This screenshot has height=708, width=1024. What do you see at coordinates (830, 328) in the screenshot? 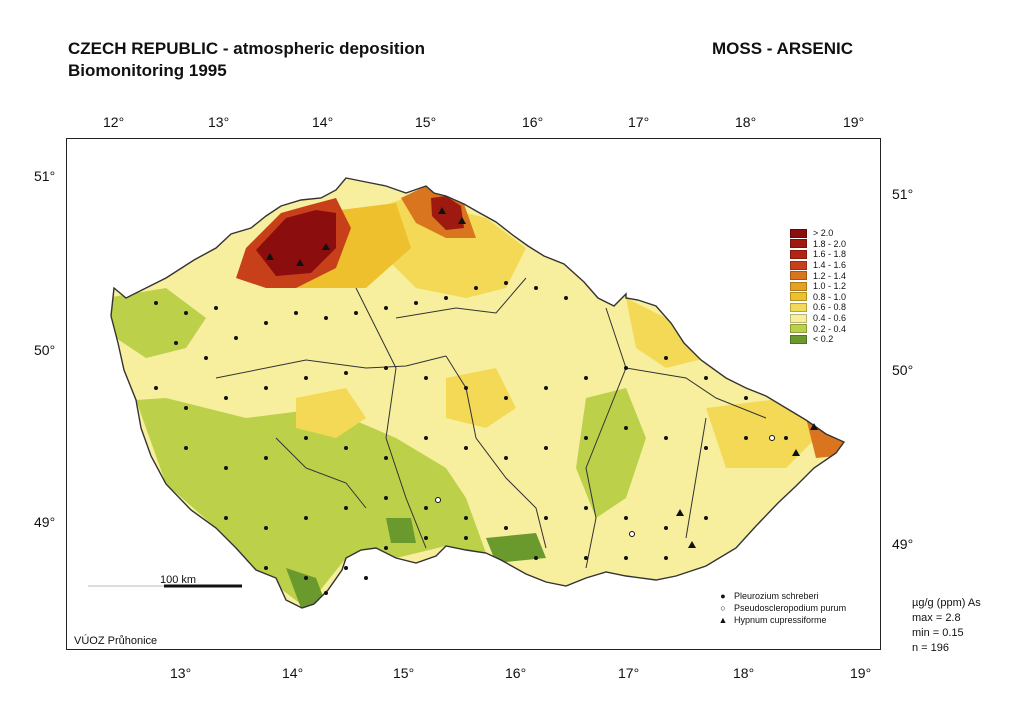
I see `legend-label: 0.2 - 0.4` at bounding box center [830, 328].